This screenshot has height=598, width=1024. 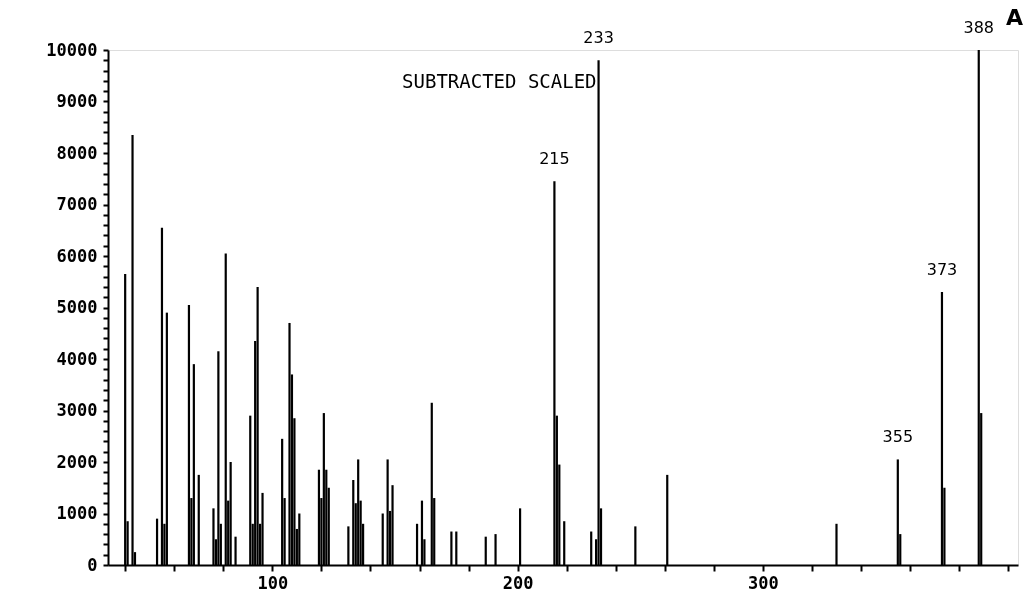 What do you see at coordinates (273, 582) in the screenshot?
I see `x-tick-label: 100` at bounding box center [273, 582].